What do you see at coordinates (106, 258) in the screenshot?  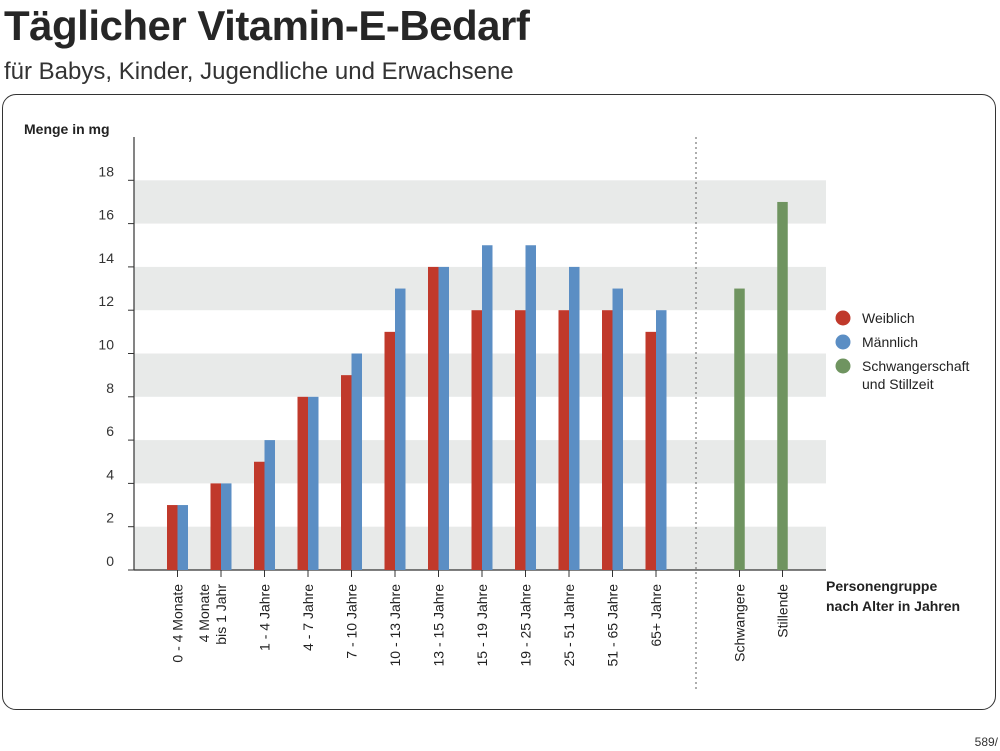 I see `y-tick-label: 14` at bounding box center [106, 258].